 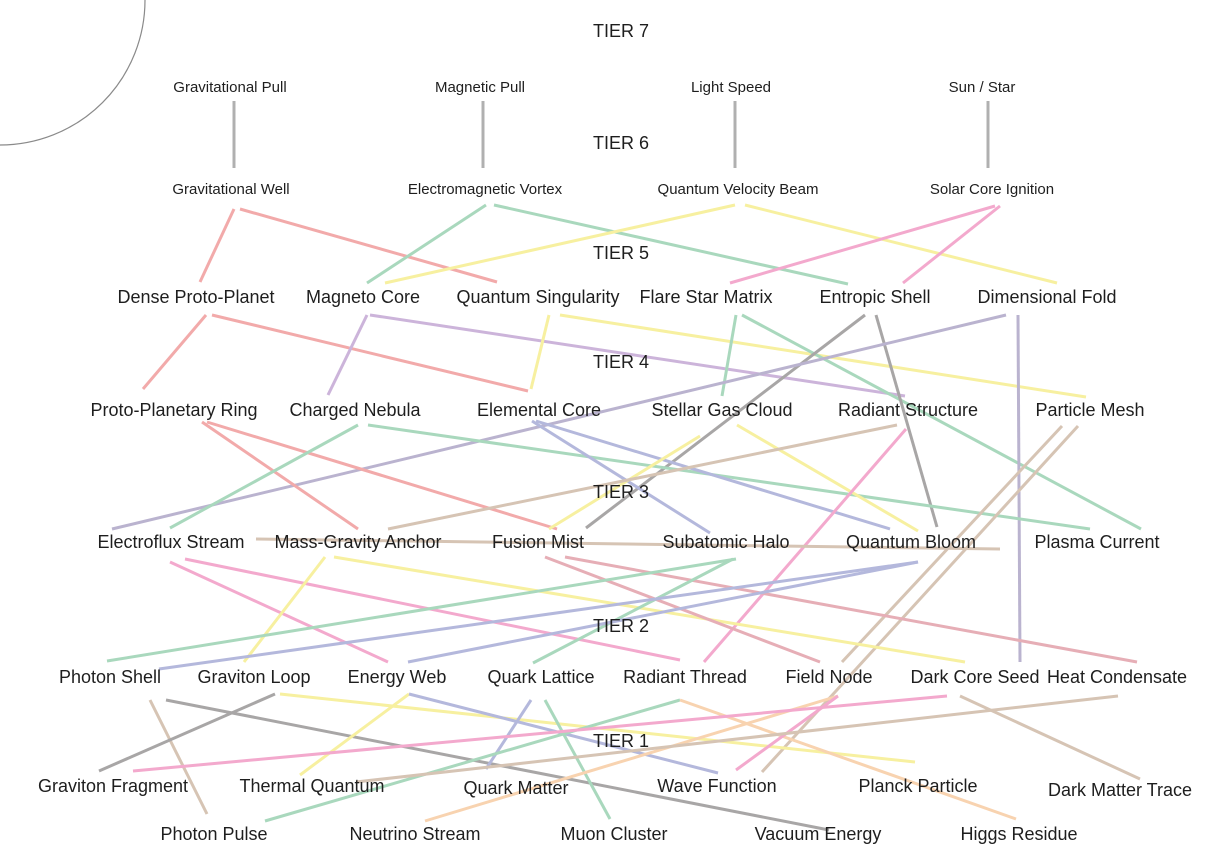 I want to click on node-dark-trace: Dark Matter Trace, so click(x=1120, y=790).